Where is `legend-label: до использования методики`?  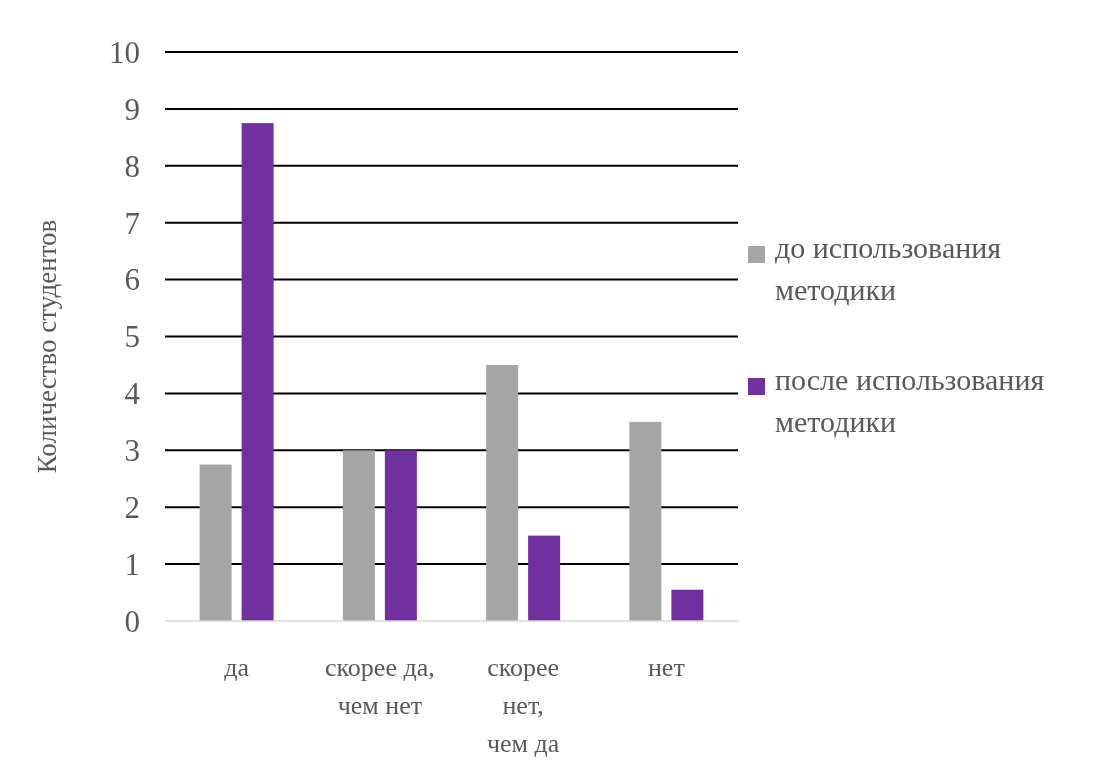
legend-label: до использования методики is located at coordinates (888, 268).